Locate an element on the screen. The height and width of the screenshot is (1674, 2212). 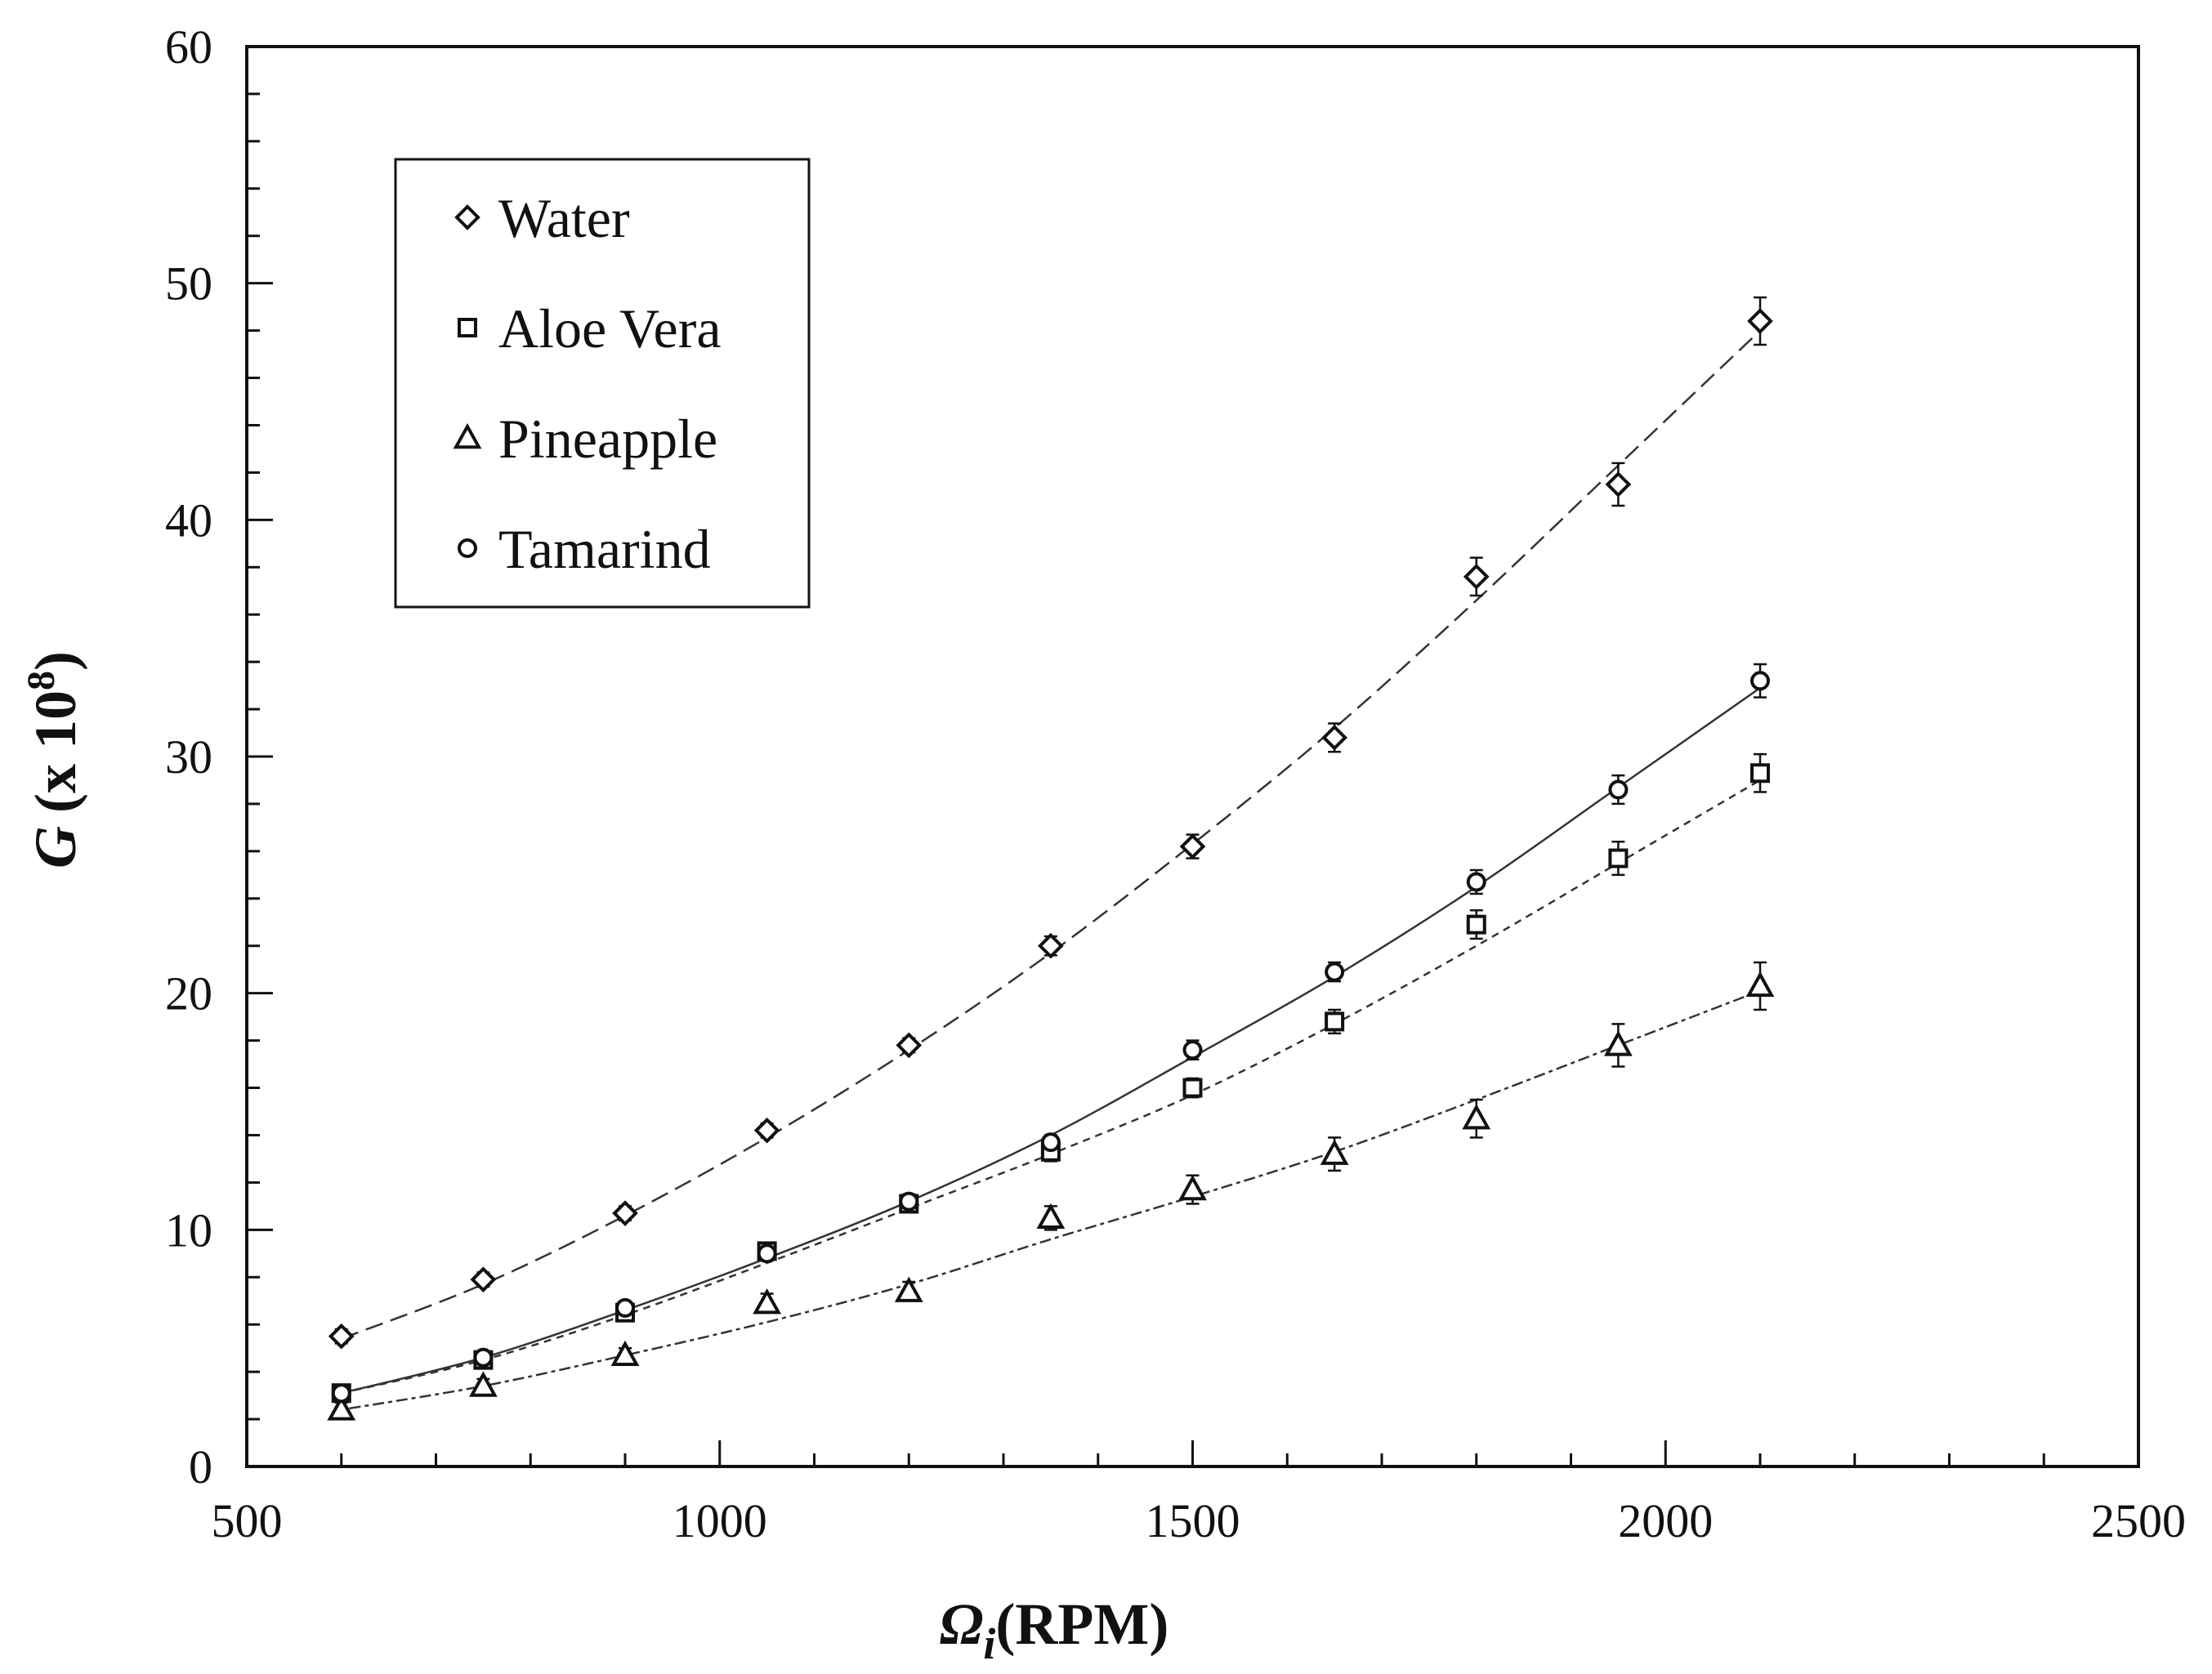
x-axis-subscript: i is located at coordinates (989, 1643).